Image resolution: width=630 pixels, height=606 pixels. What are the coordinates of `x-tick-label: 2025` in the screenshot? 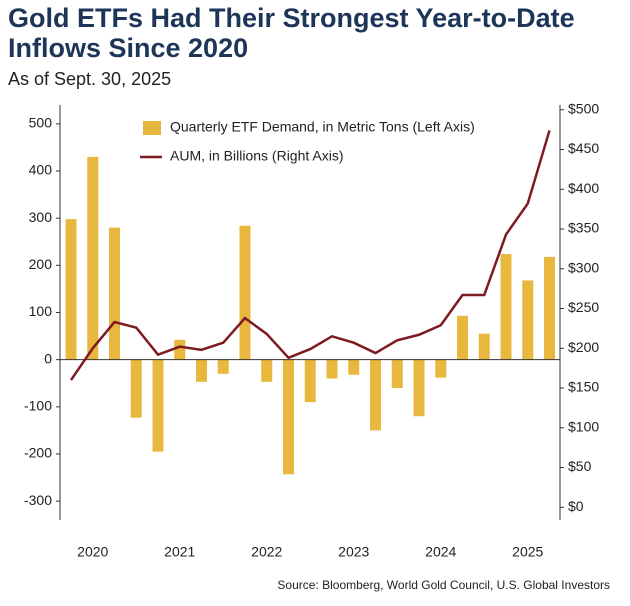 It's located at (527, 552).